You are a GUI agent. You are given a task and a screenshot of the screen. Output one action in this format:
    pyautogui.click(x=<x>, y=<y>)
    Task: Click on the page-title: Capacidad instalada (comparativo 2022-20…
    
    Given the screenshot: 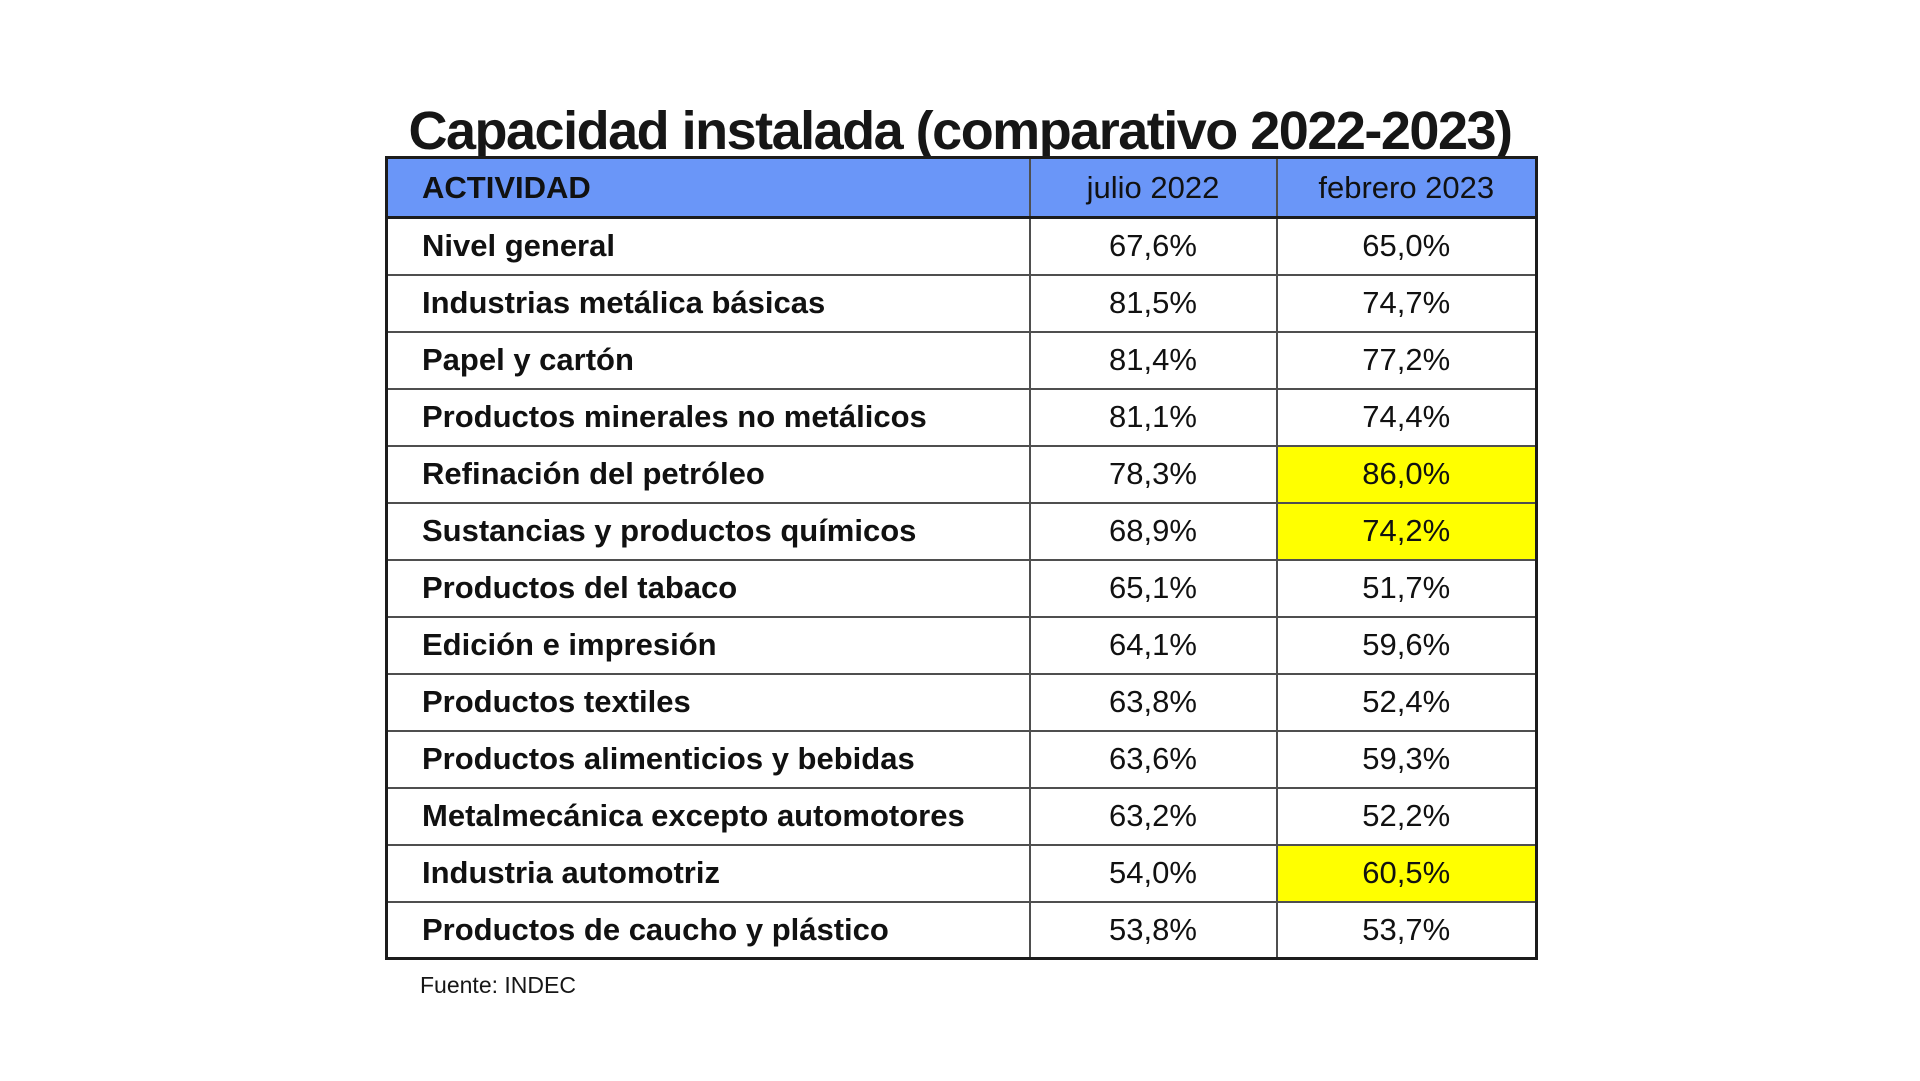 What is the action you would take?
    pyautogui.click(x=961, y=131)
    